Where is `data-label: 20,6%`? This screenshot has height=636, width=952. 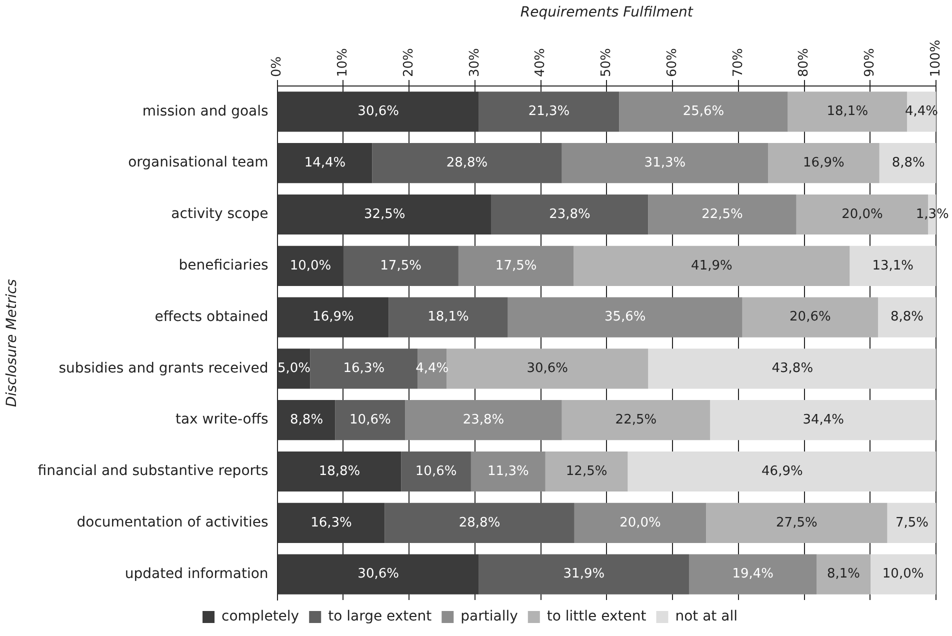 data-label: 20,6% is located at coordinates (810, 317).